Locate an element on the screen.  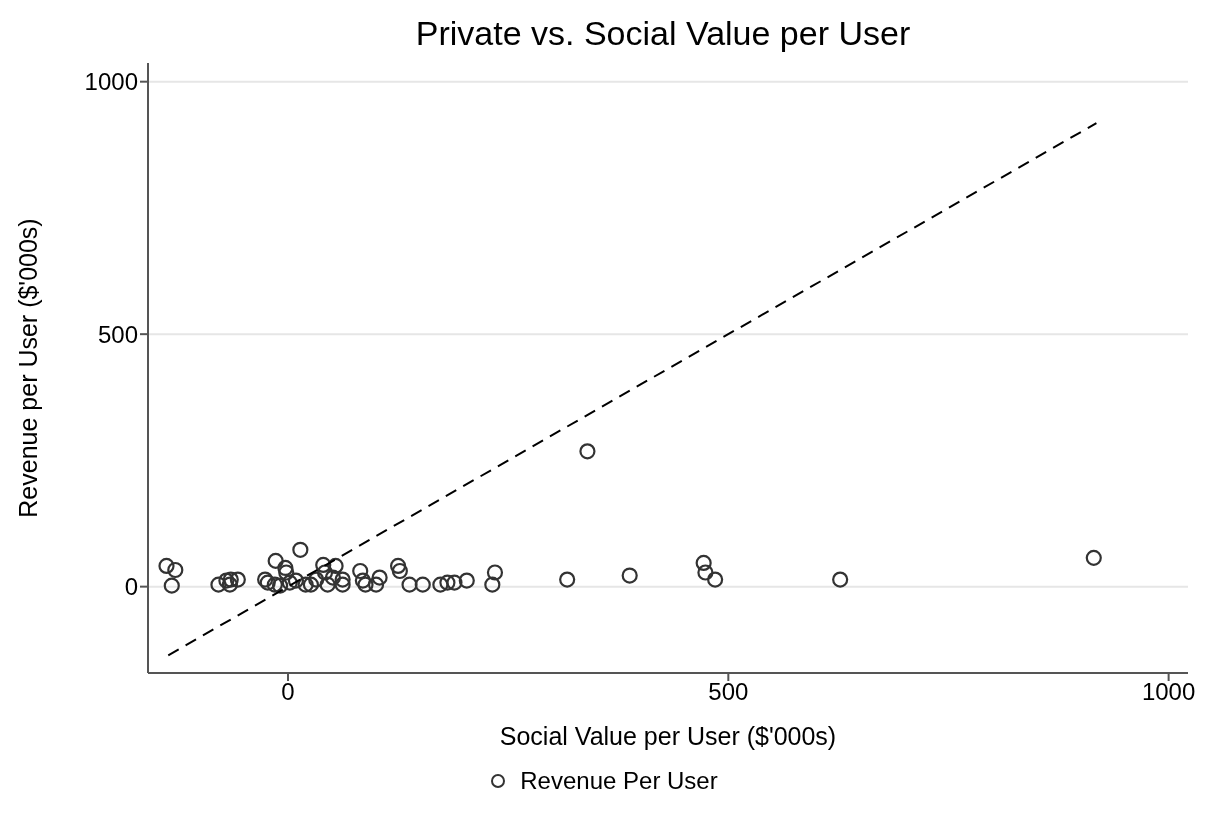
x-axis-title: Social Value per User ($'000s) is located at coordinates (668, 736).